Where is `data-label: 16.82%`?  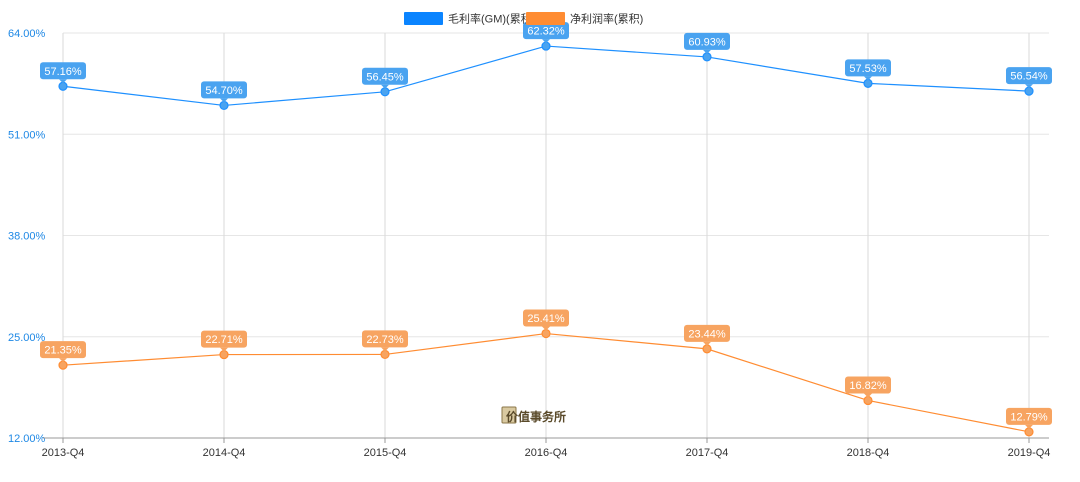
data-label: 16.82% is located at coordinates (868, 386).